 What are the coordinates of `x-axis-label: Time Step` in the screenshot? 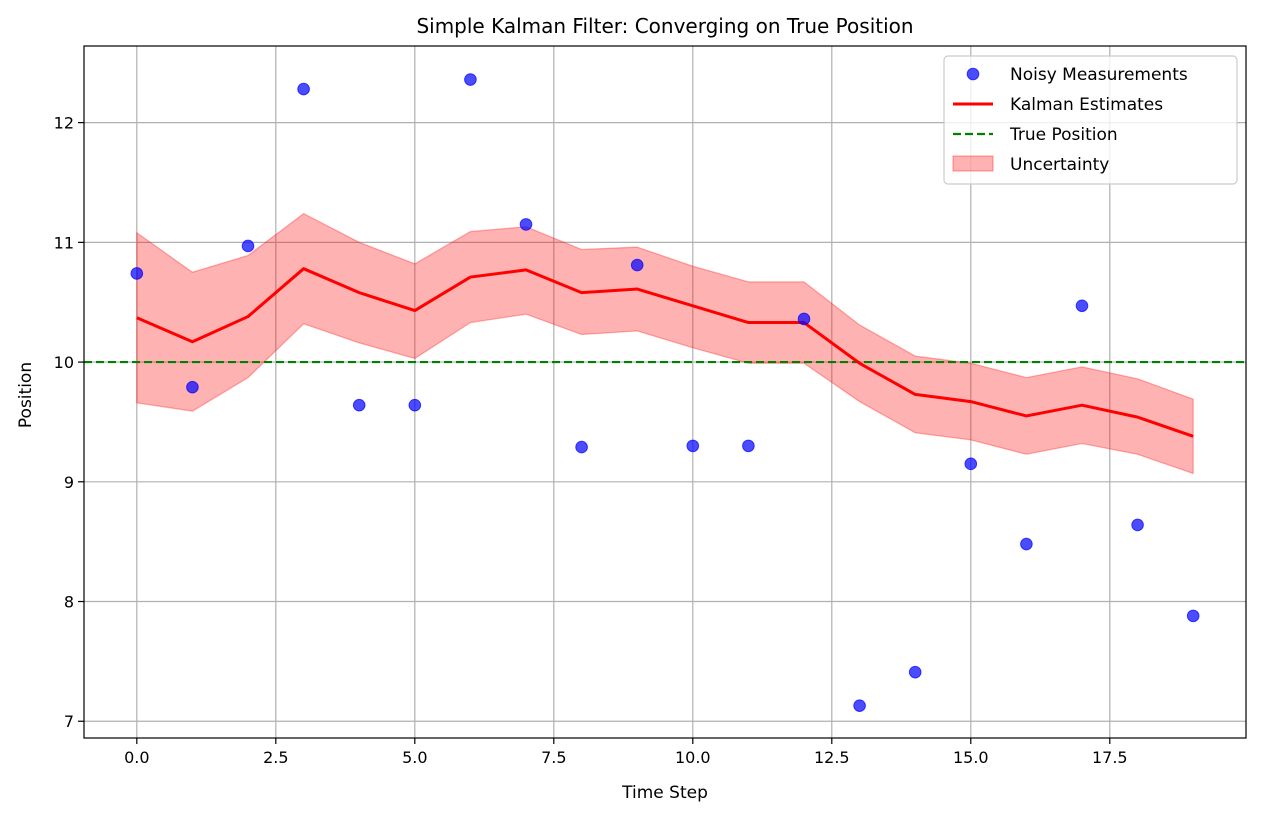 It's located at (664, 793).